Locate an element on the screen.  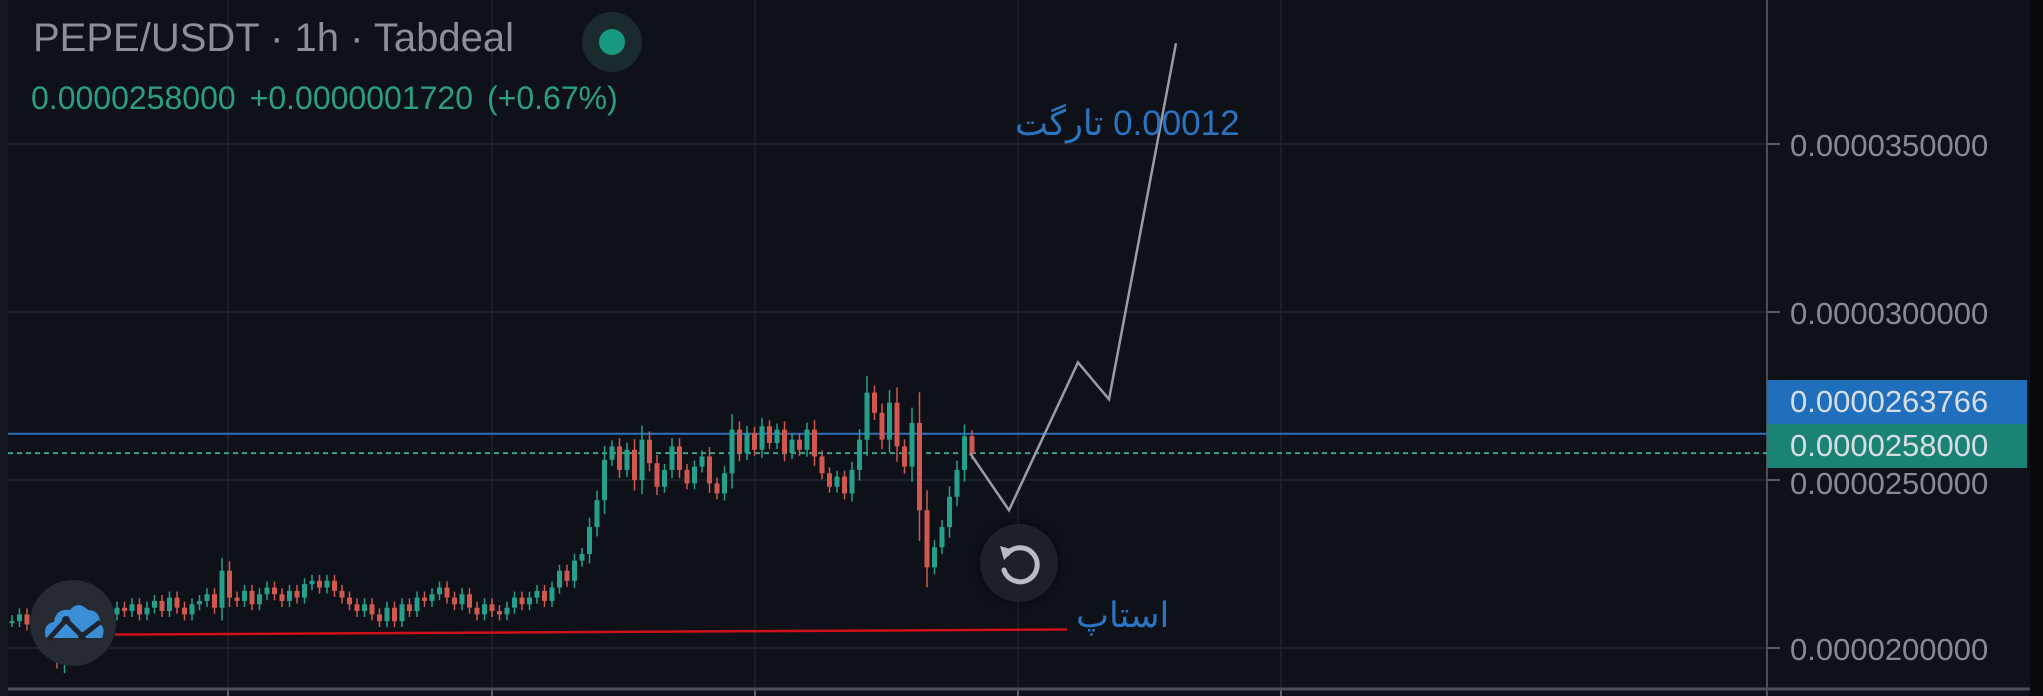
reset-chart-button is located at coordinates (1019, 563).